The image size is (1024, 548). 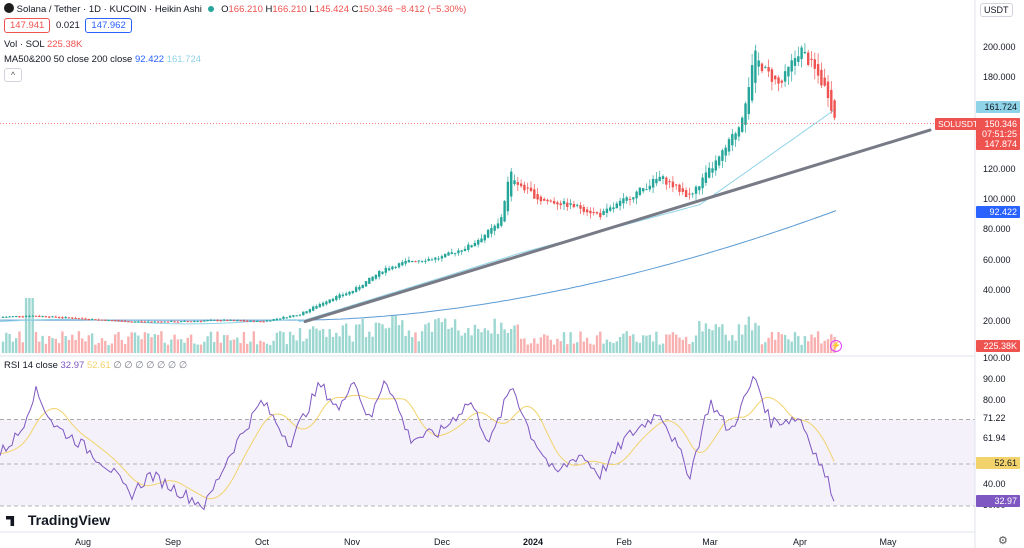 I want to click on interval: 1D, so click(x=94, y=9).